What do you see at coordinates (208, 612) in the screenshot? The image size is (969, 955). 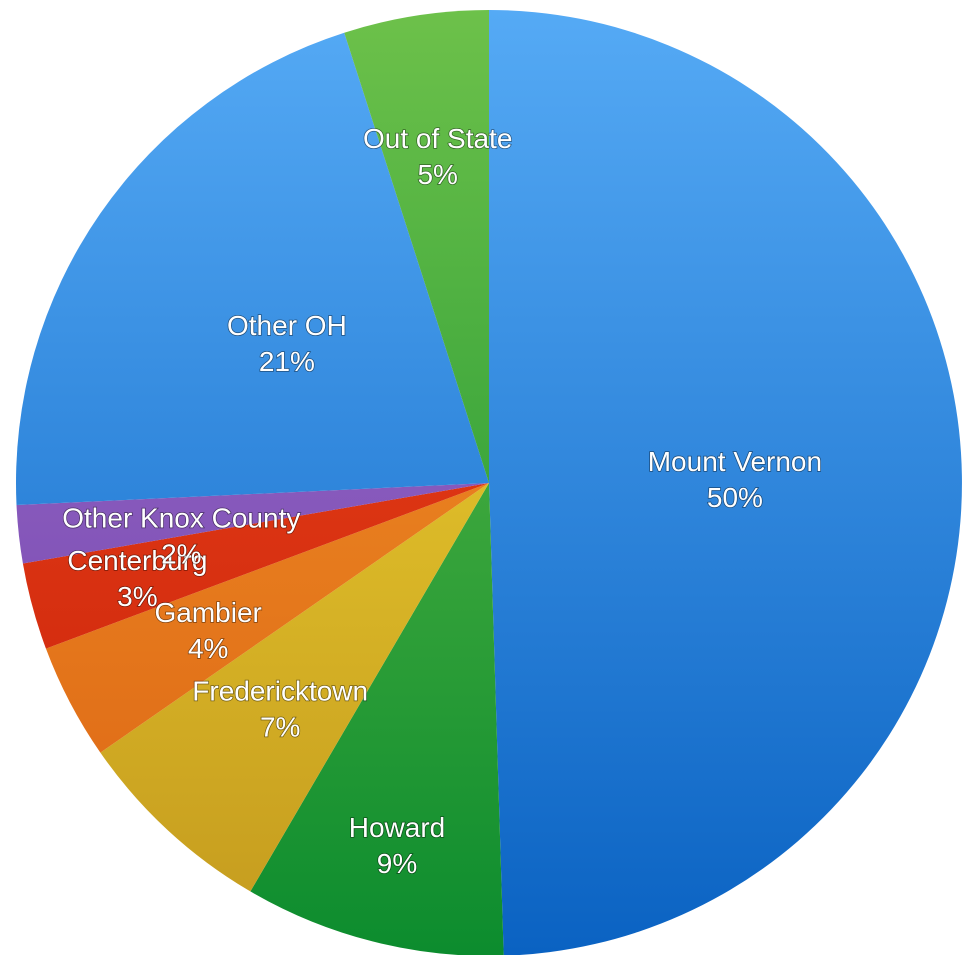 I see `slice-label-gambier: Gambier` at bounding box center [208, 612].